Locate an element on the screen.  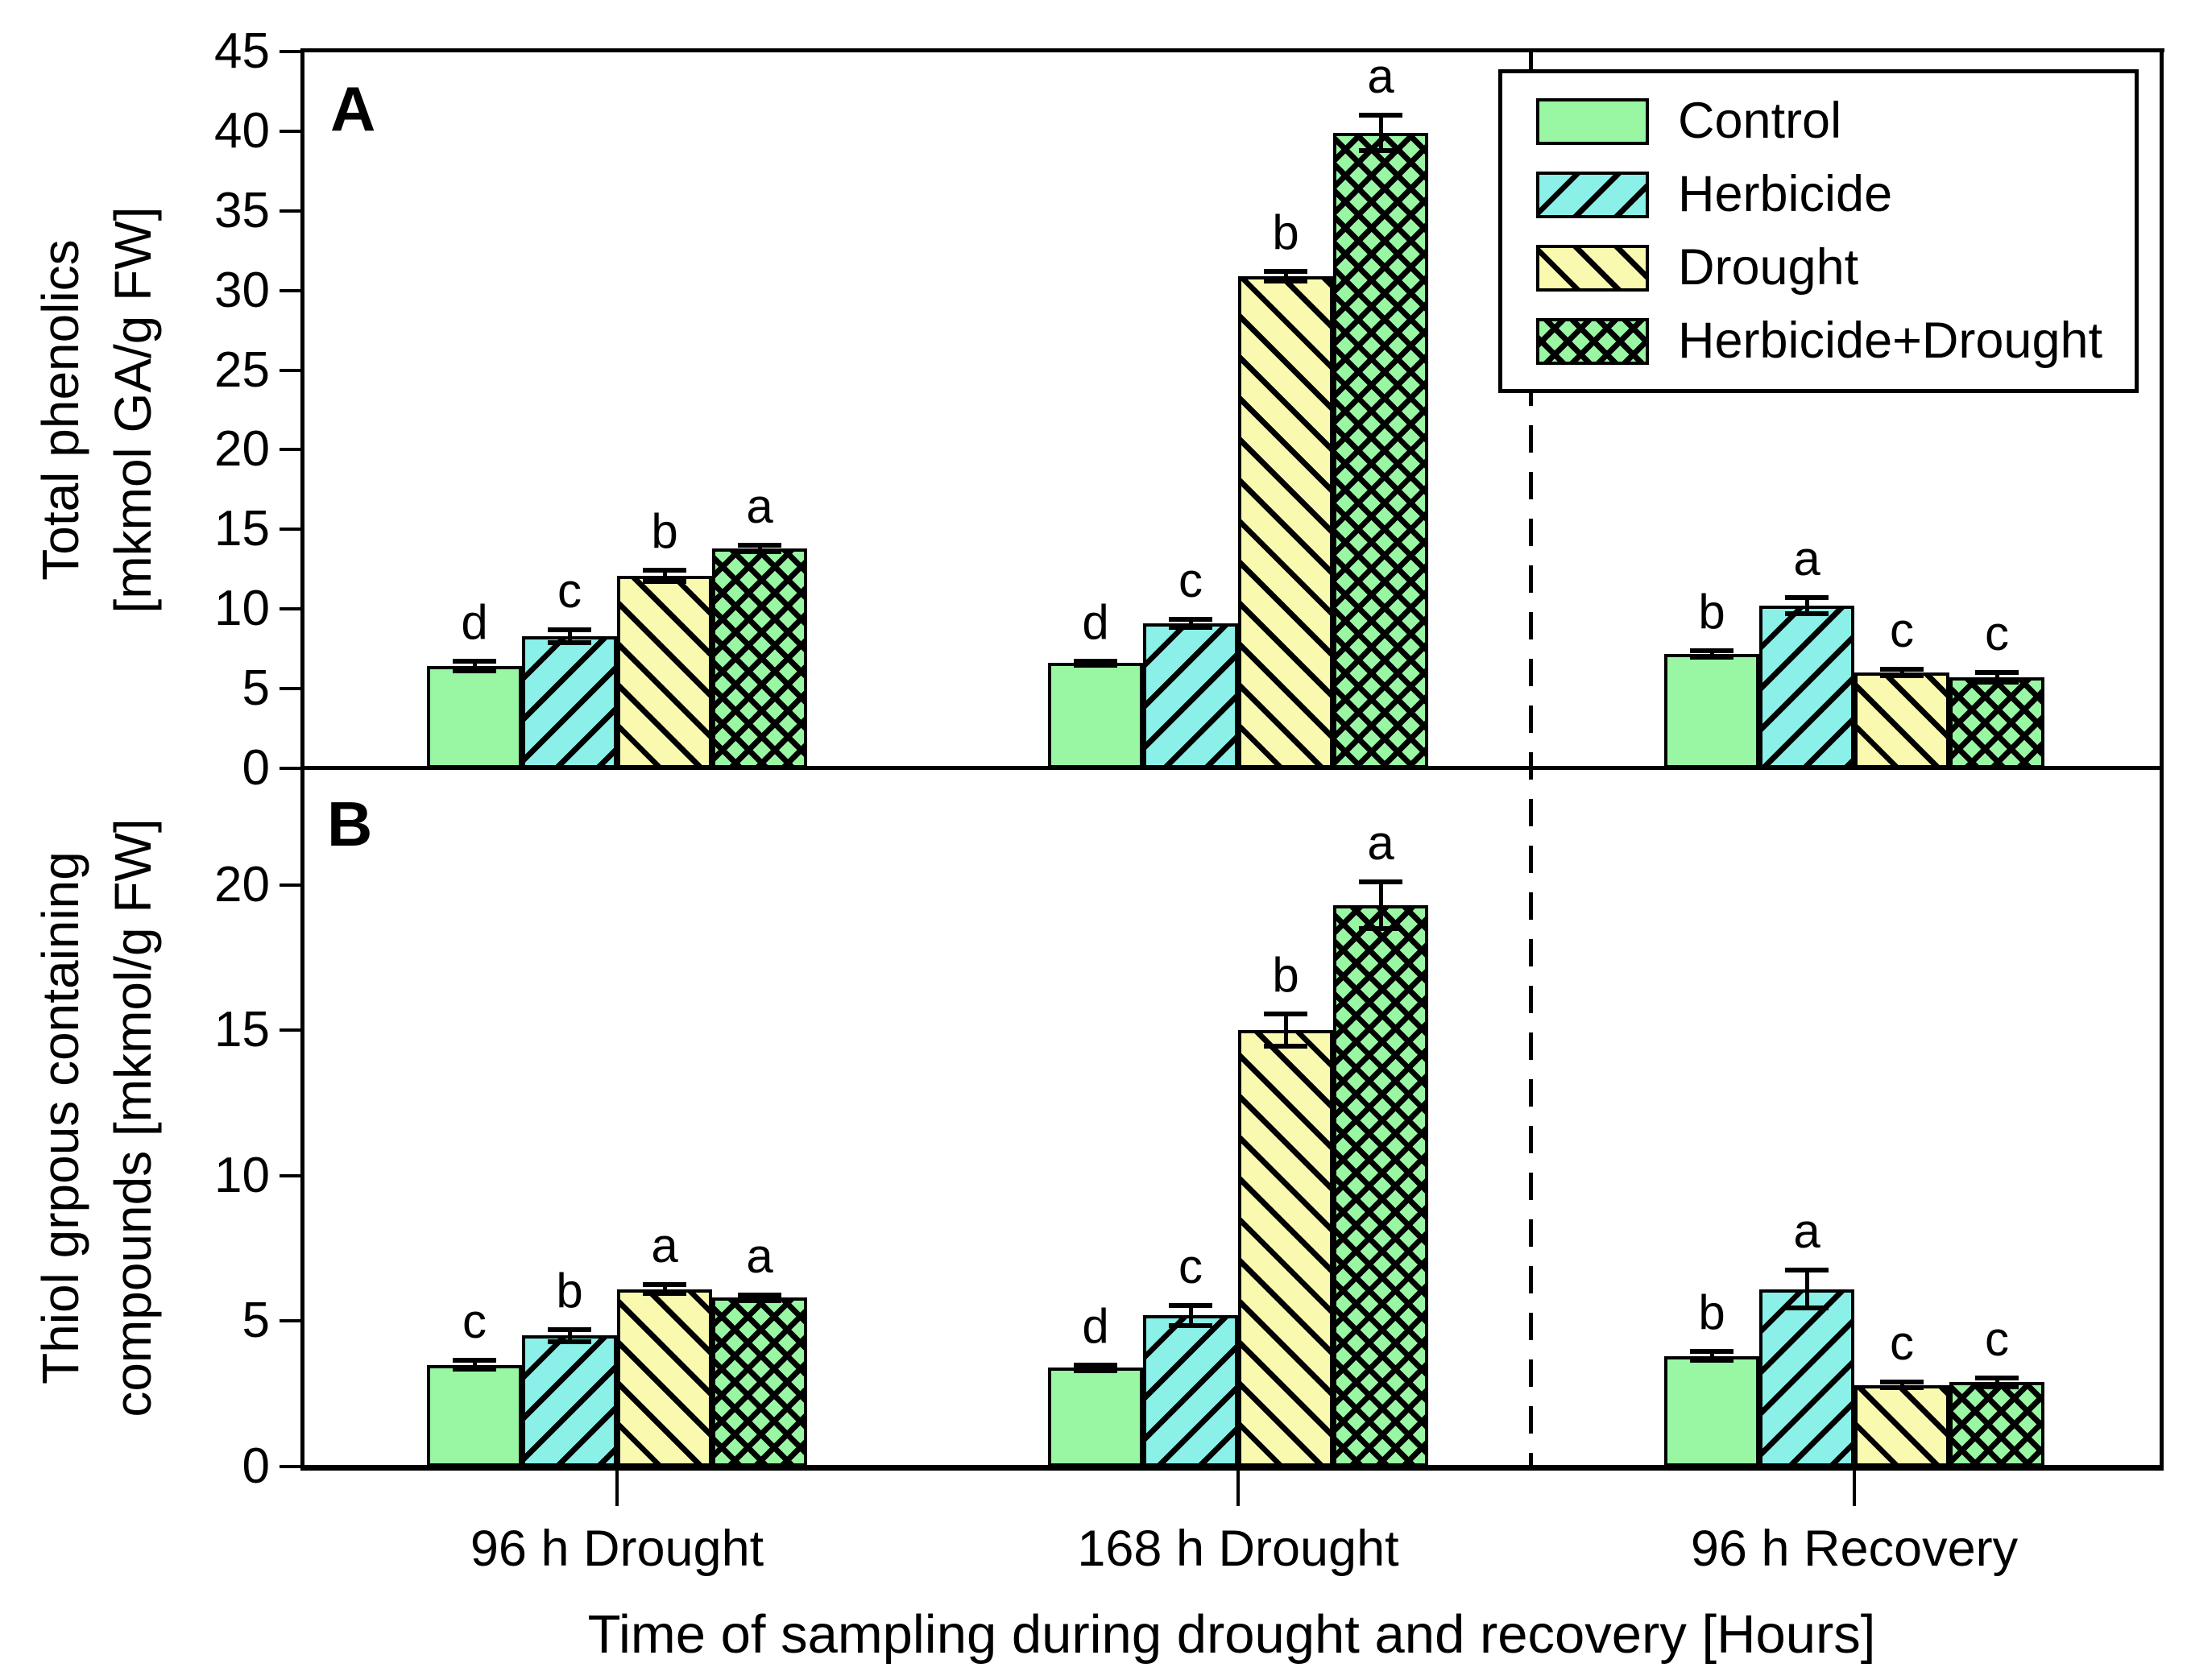
panel-a-y-tick-label-5: 5 is located at coordinates (256, 688).